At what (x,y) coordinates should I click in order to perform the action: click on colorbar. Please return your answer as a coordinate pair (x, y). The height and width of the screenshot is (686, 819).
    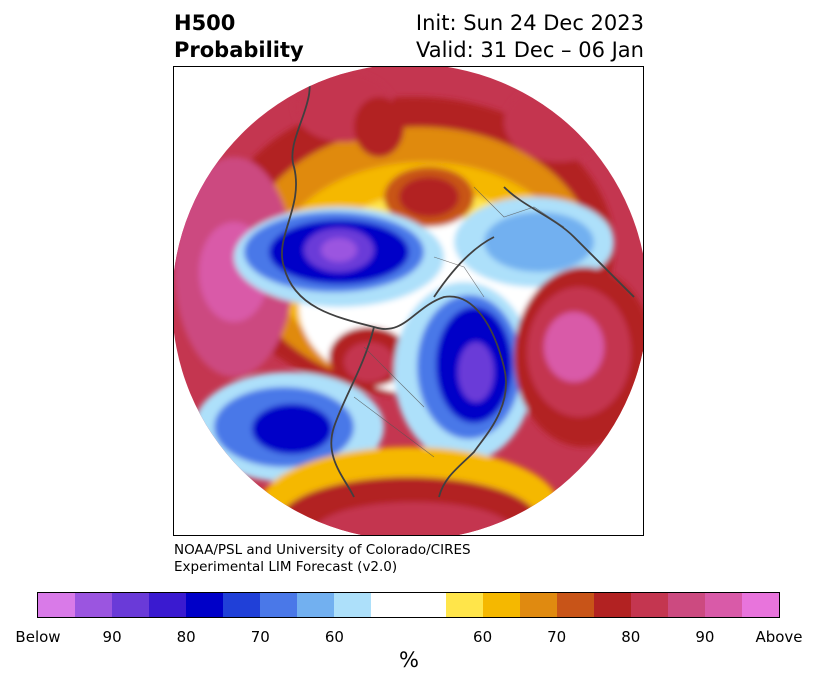
    Looking at the image, I should click on (408, 605).